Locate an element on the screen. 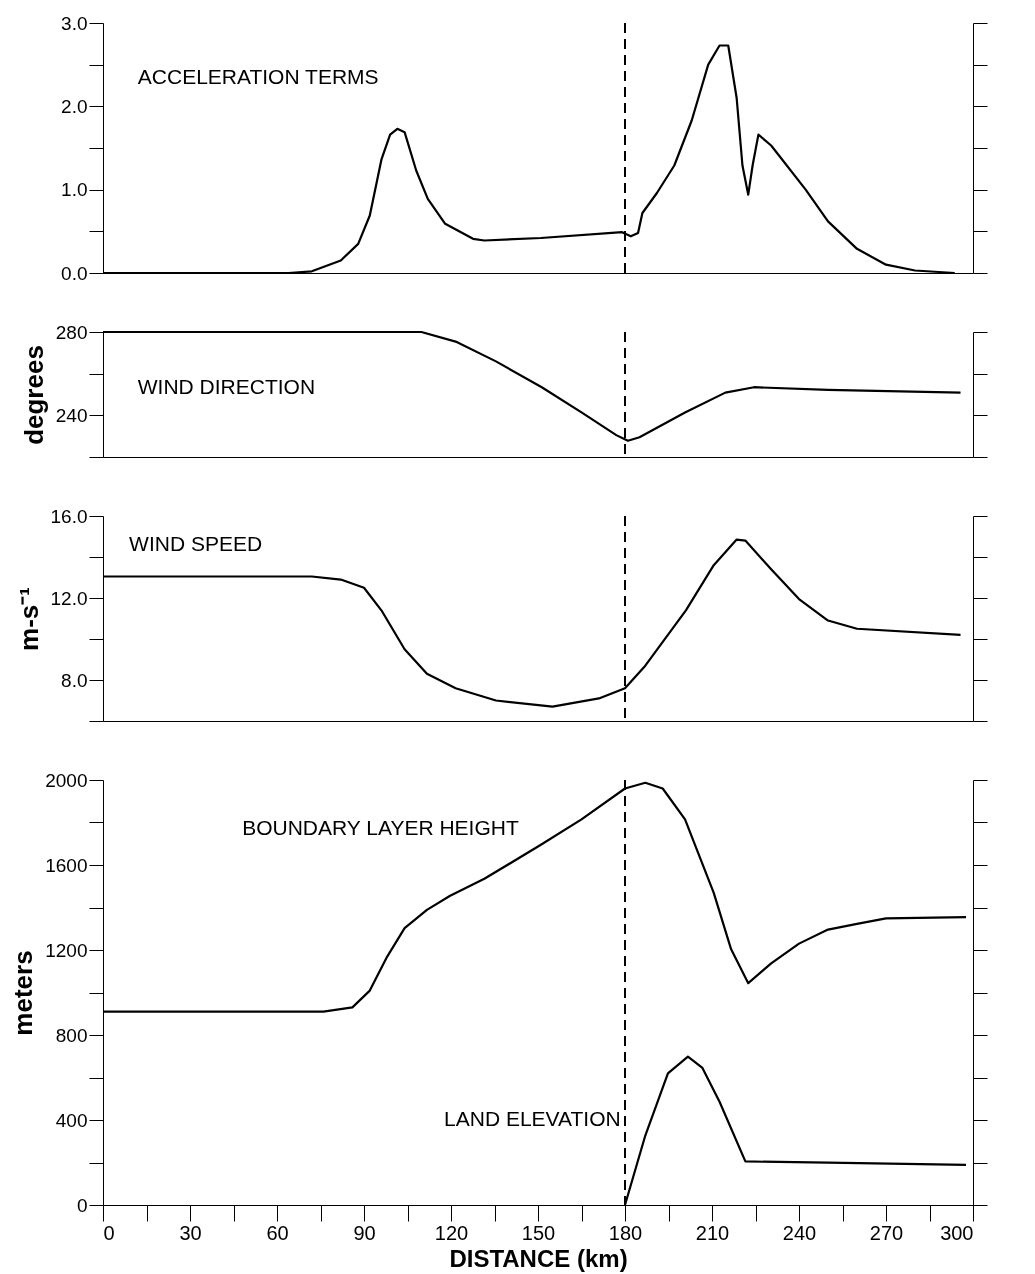  x-tick-label: 120 is located at coordinates (451, 1232).